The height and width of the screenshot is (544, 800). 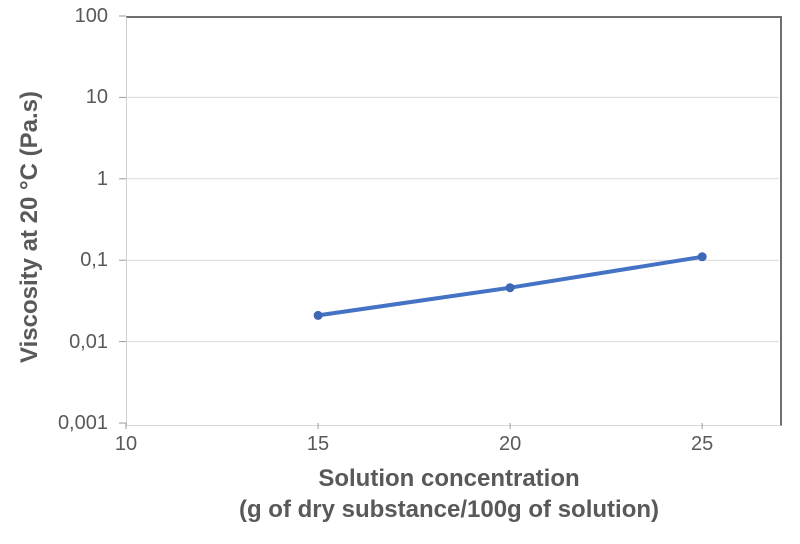 I want to click on y-tick-label: 0,001, so click(x=82, y=423).